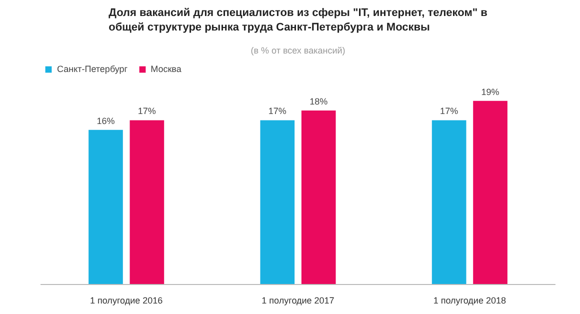 The width and height of the screenshot is (580, 314). I want to click on chart-subtitle: (в % от всех вакансий), so click(298, 51).